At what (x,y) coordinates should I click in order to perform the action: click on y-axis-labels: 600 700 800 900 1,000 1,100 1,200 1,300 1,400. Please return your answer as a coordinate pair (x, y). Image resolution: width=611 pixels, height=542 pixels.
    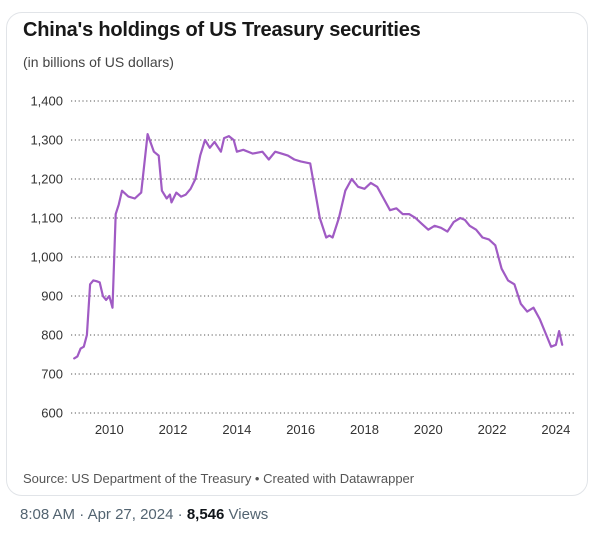
    Looking at the image, I should click on (46, 257).